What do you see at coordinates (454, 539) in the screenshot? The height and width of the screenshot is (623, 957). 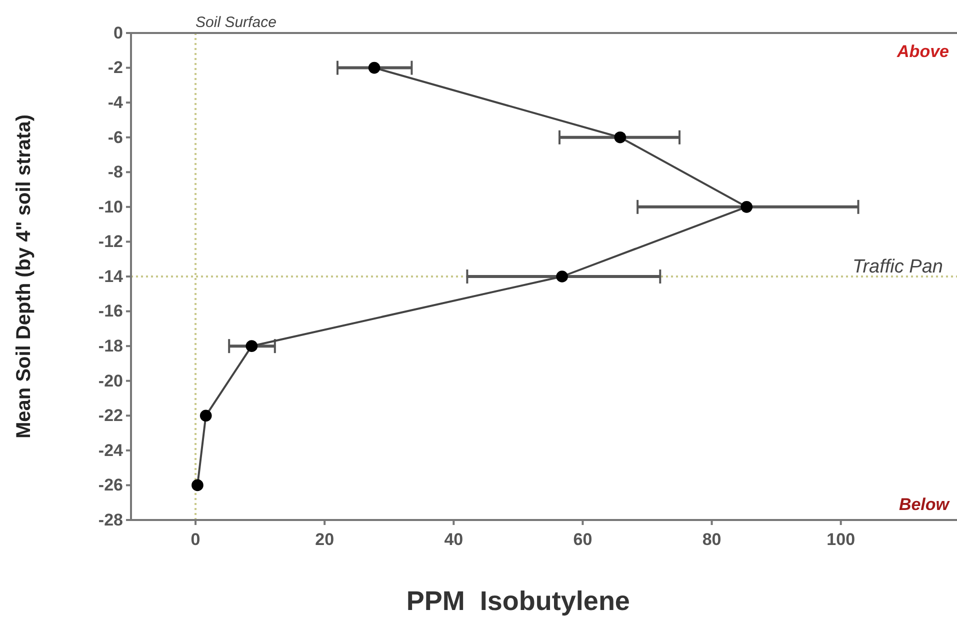 I see `x-tick-label: 40` at bounding box center [454, 539].